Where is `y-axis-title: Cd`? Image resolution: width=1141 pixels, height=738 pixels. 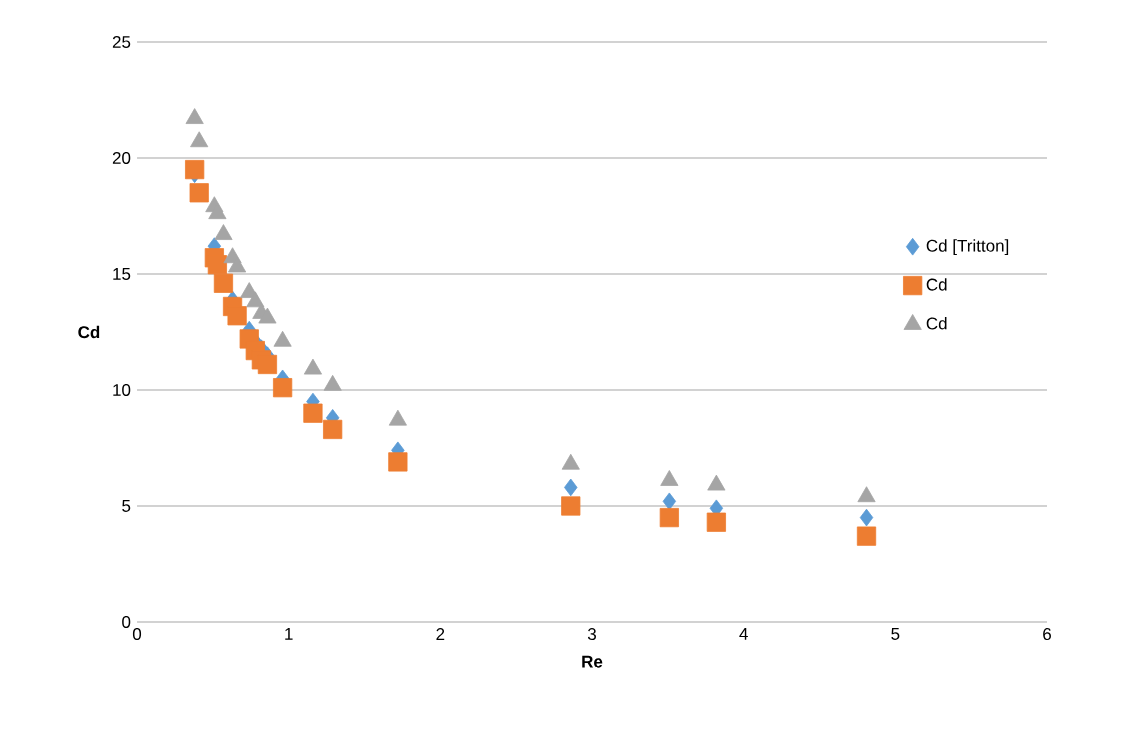
y-axis-title: Cd is located at coordinates (89, 332).